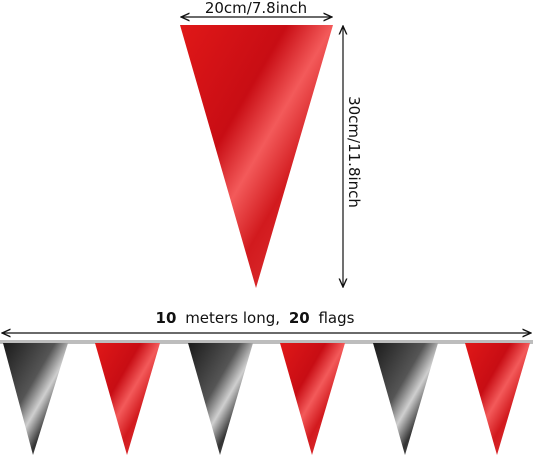 Image resolution: width=533 pixels, height=459 pixels. What do you see at coordinates (354, 152) in the screenshot?
I see `height-label: 30cm/11.8inch` at bounding box center [354, 152].